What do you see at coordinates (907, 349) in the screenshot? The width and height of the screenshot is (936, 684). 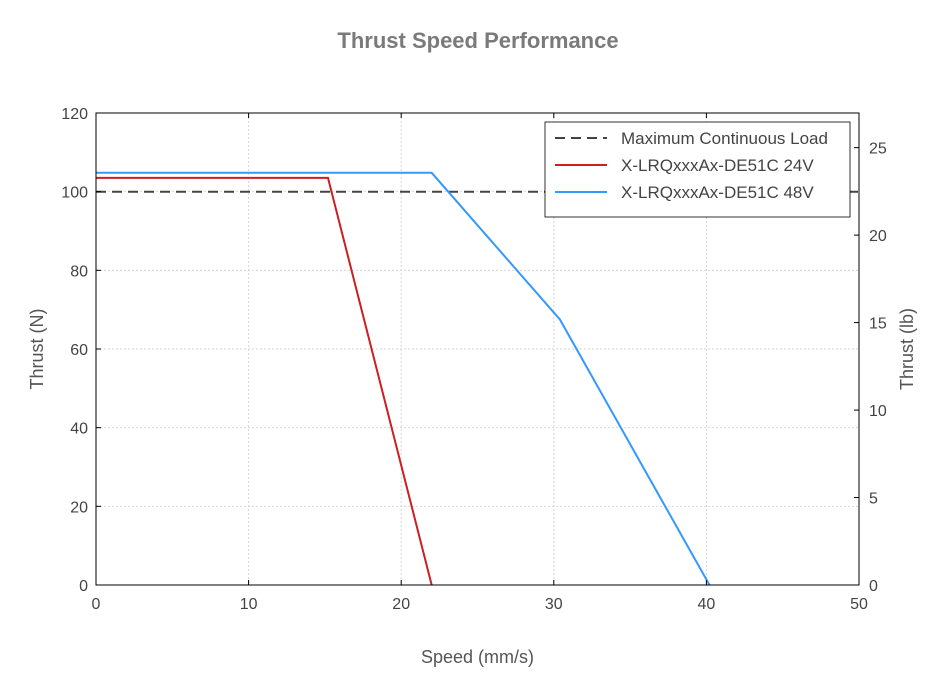 I see `y-axis-label-right: Thrust (lb)` at bounding box center [907, 349].